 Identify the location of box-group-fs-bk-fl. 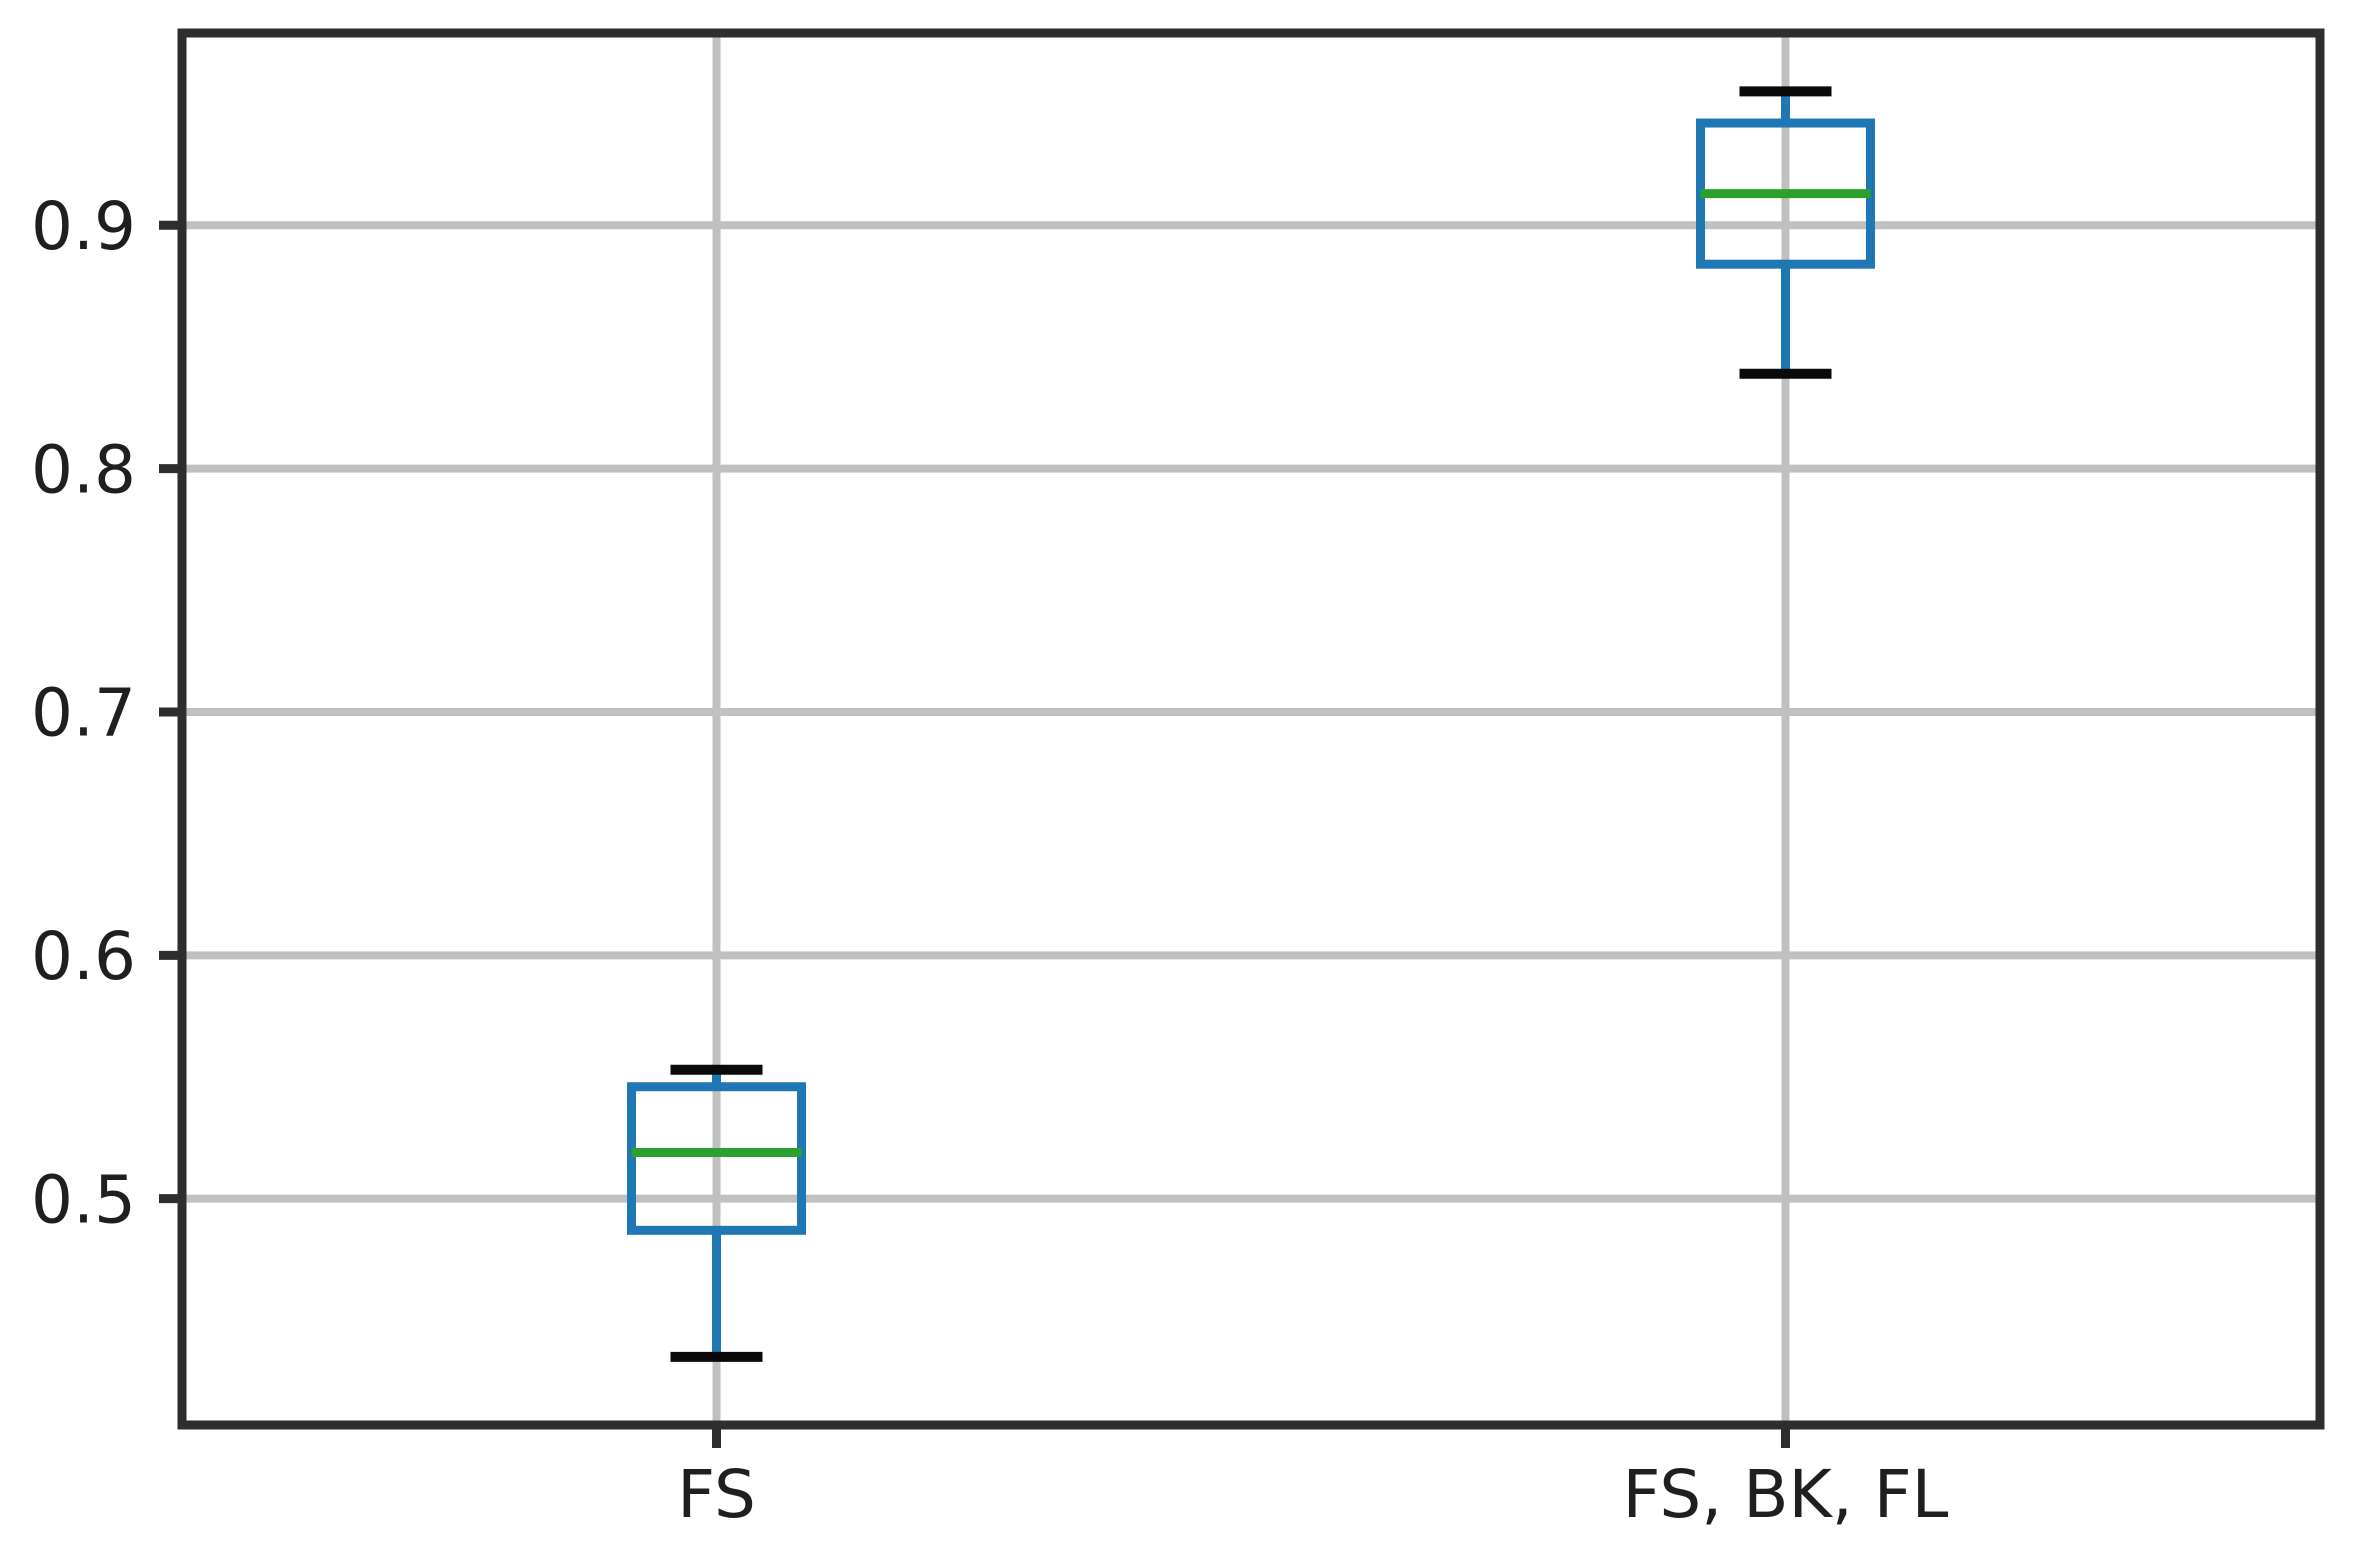
(1785, 232).